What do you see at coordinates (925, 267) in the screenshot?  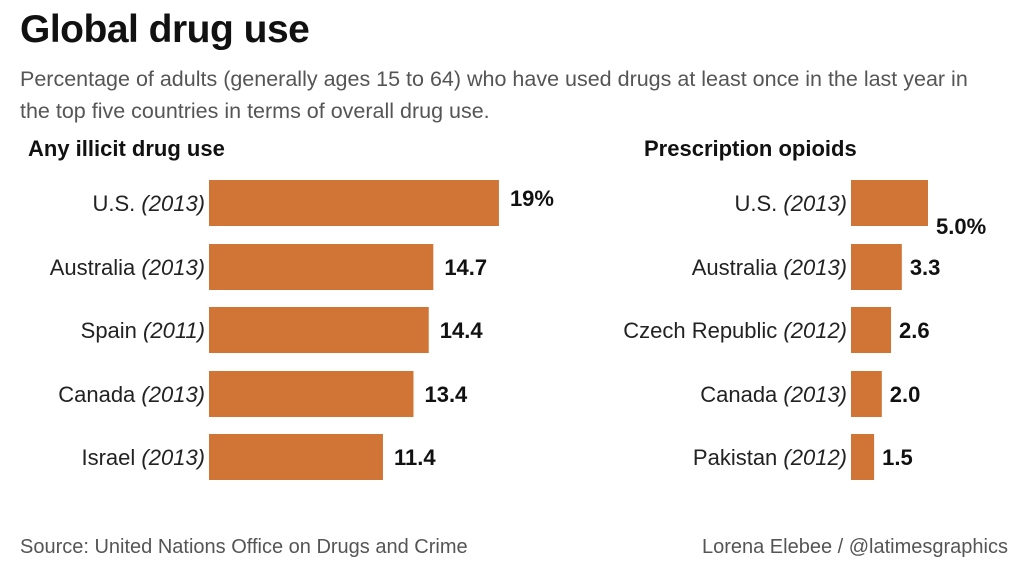 I see `value-label: 3.3` at bounding box center [925, 267].